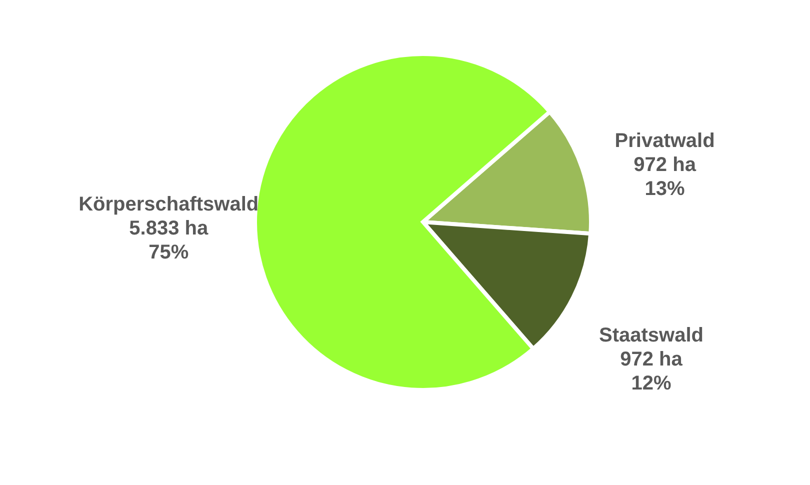 This screenshot has width=810, height=485. Describe the element at coordinates (664, 141) in the screenshot. I see `slice-label: Privatwald` at that location.